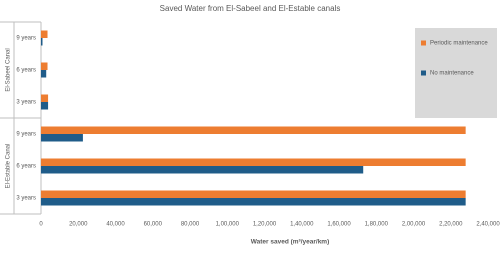 This screenshot has width=500, height=255. I want to click on legend-box, so click(456, 73).